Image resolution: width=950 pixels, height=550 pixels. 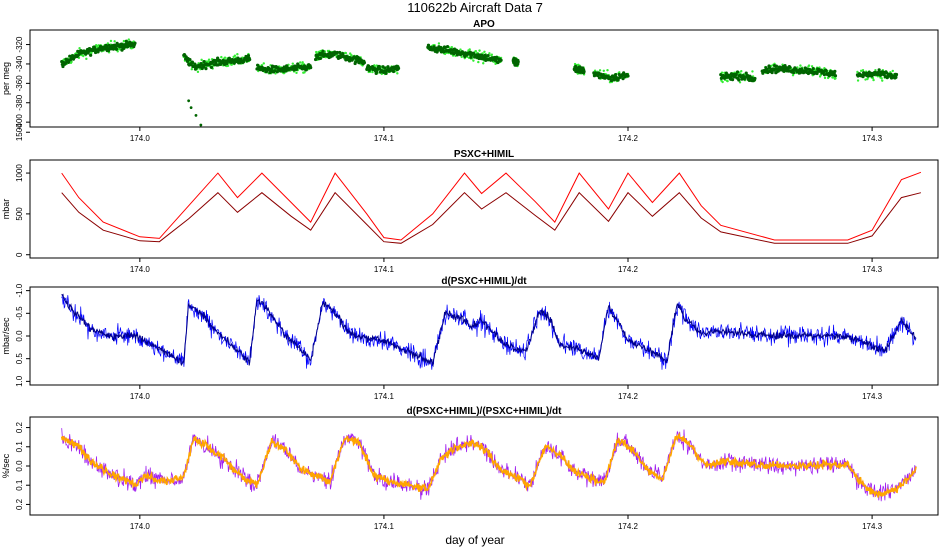 I want to click on y-tick-label: 0.1, so click(x=19, y=447).